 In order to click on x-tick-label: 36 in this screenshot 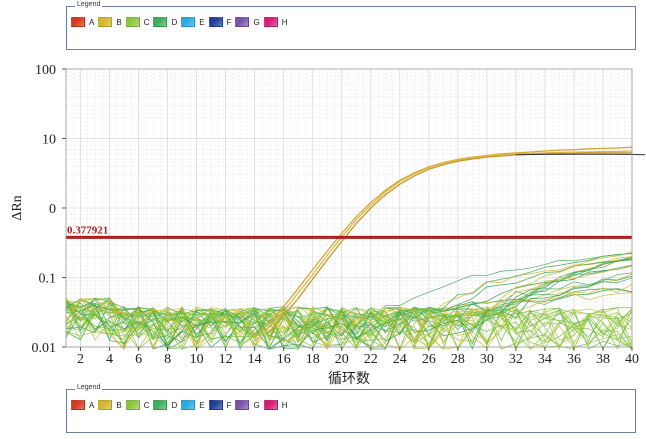, I will do `click(574, 359)`.